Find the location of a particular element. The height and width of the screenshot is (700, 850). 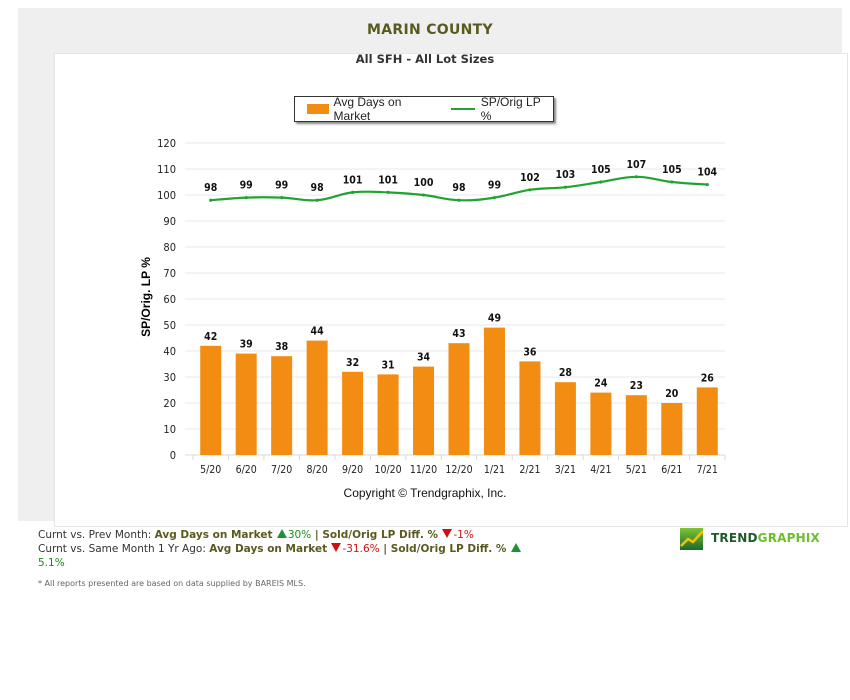

bar-data-label: 24 is located at coordinates (601, 384).